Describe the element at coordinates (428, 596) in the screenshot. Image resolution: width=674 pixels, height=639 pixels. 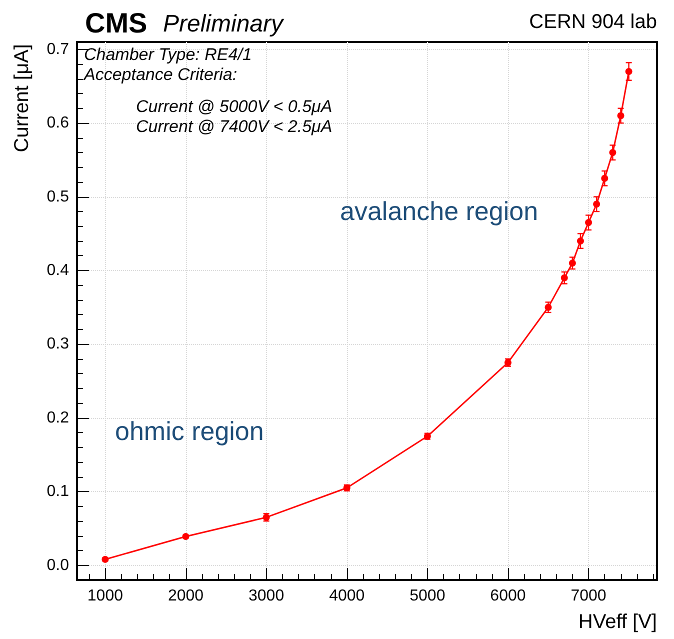
I see `x-tick-label: 5000` at that location.